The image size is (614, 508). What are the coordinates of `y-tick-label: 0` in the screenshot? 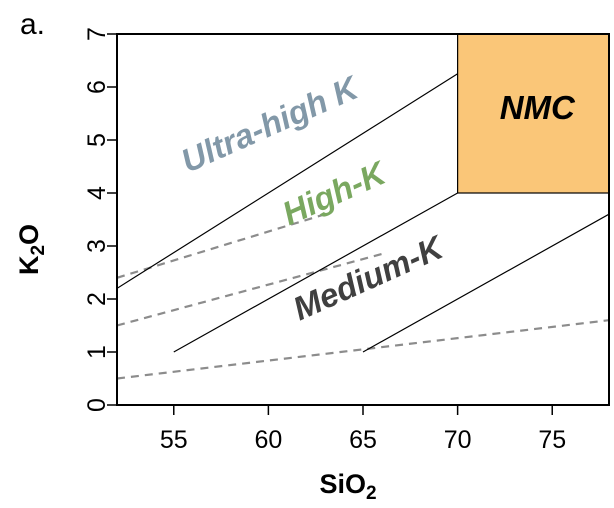 It's located at (97, 405).